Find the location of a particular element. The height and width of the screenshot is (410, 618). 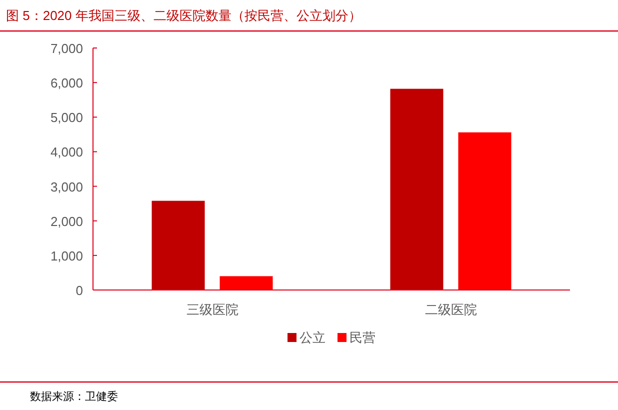

y-tick-label: 4,000 is located at coordinates (66, 152).